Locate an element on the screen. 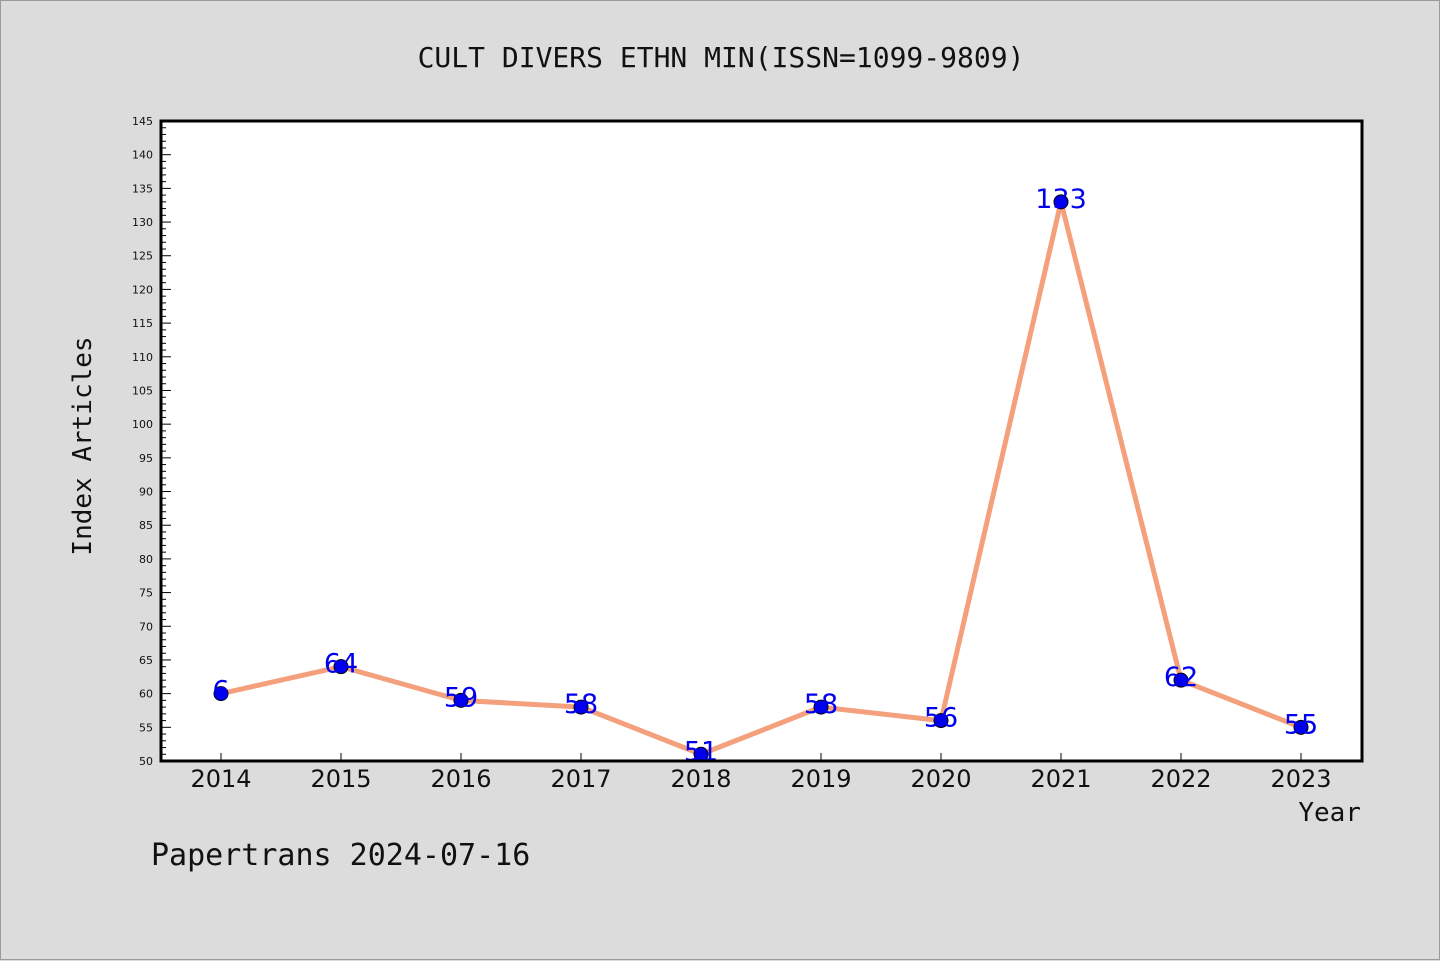 Image resolution: width=1440 pixels, height=961 pixels. y-tick-label: 145 is located at coordinates (142, 121).